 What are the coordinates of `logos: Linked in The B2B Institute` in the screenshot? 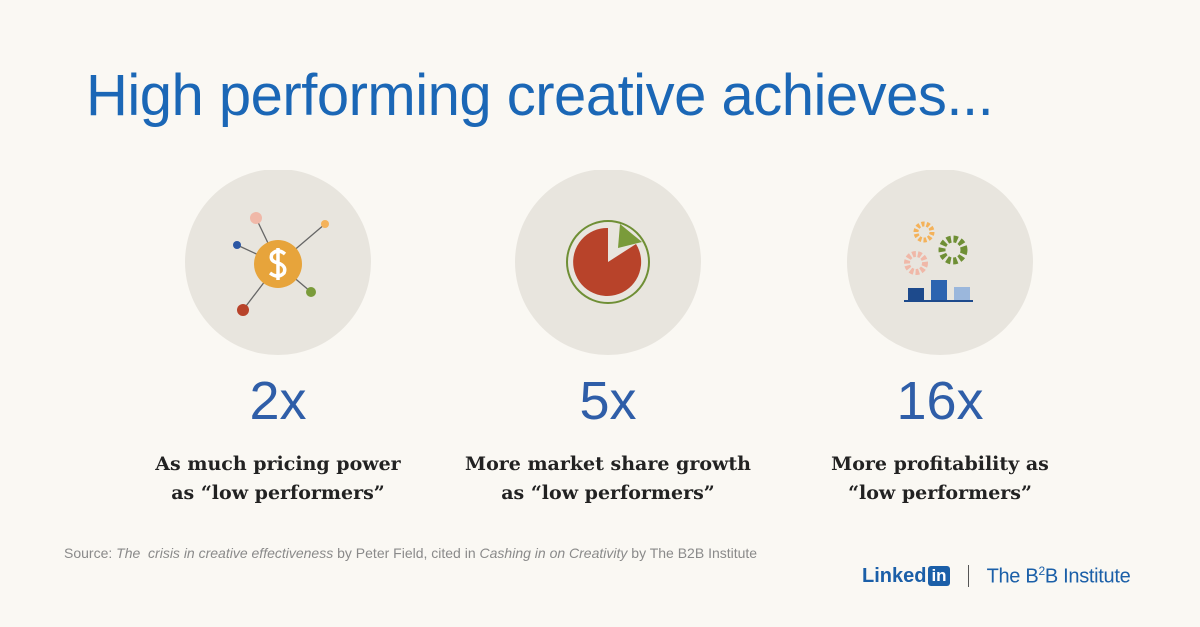 It's located at (996, 576).